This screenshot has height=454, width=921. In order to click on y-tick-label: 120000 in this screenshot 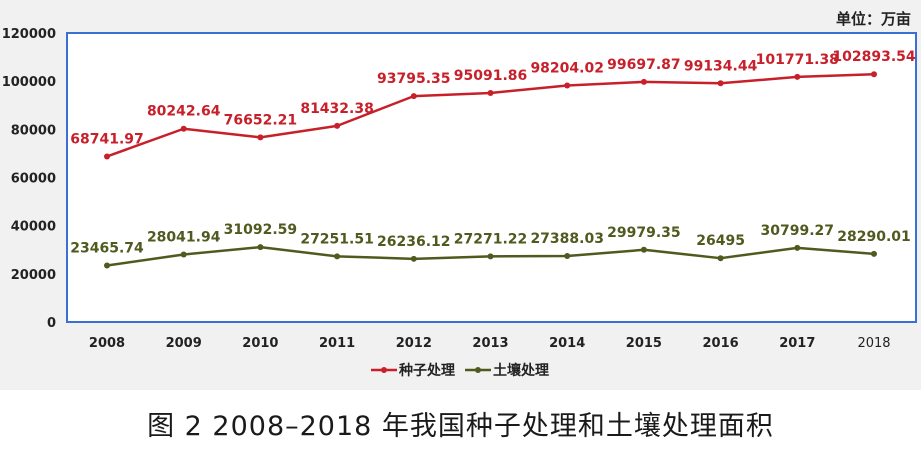, I will do `click(29, 34)`.